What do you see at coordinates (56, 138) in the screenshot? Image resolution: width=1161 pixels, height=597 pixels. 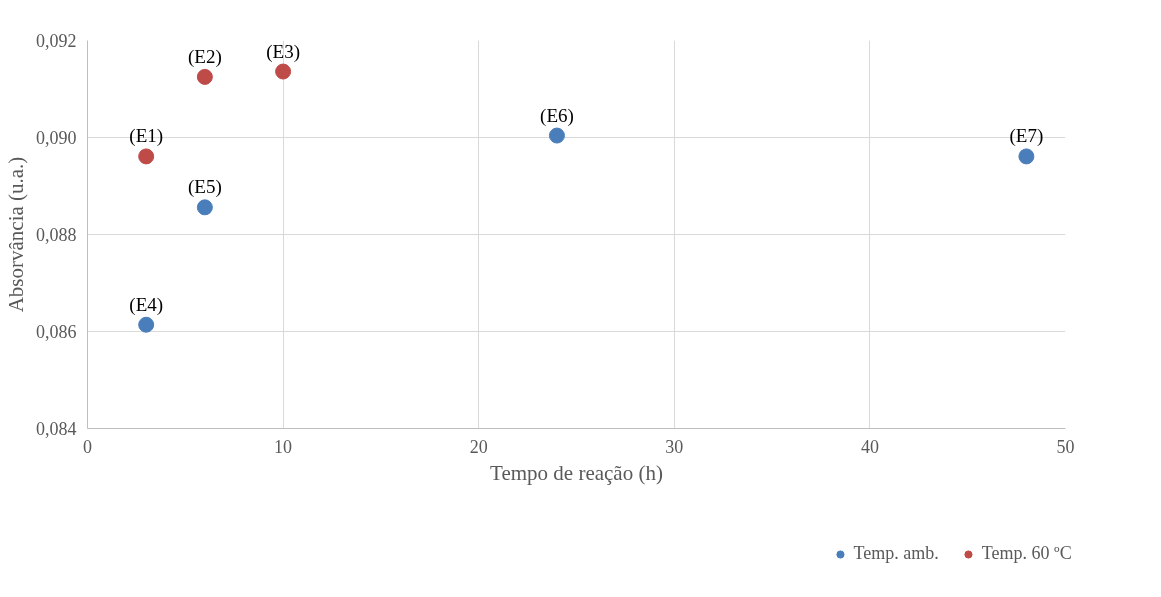 I see `y-tick-label: 0,090` at bounding box center [56, 138].